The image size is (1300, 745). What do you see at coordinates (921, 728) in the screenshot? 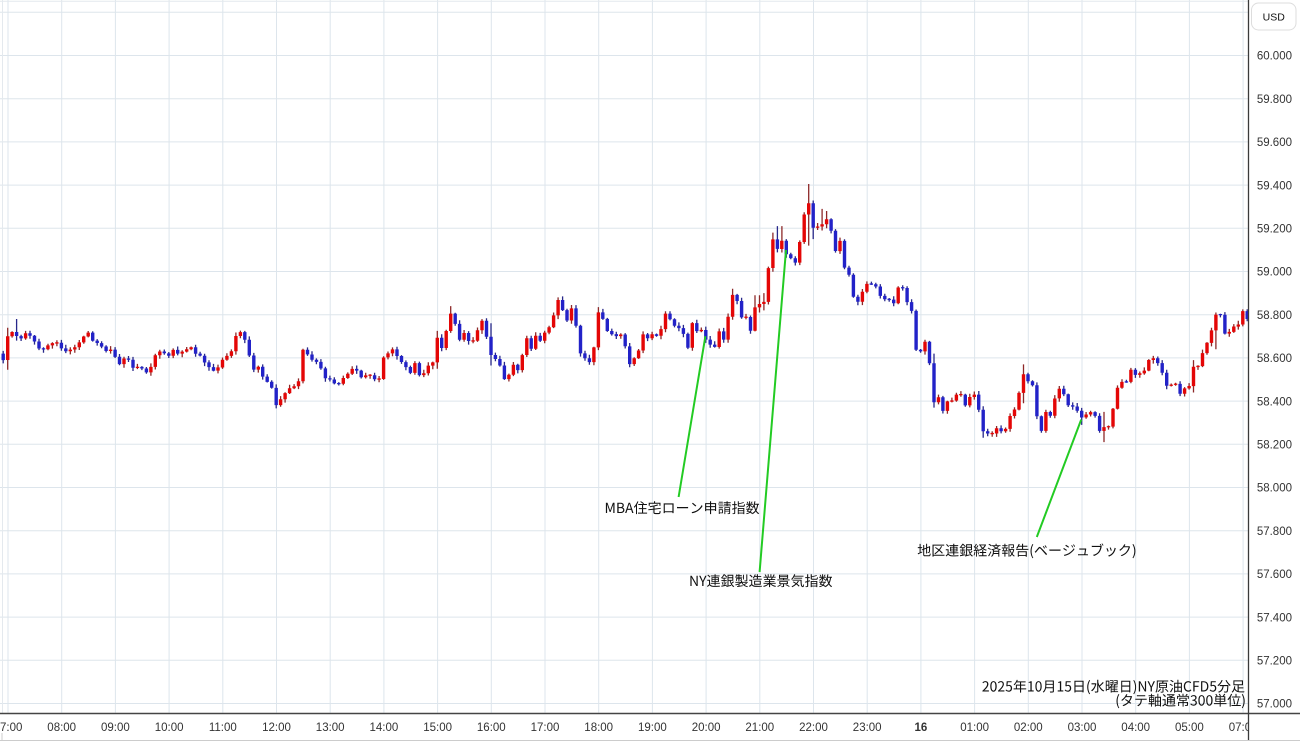
I see `svg-text: 16` at bounding box center [921, 728].